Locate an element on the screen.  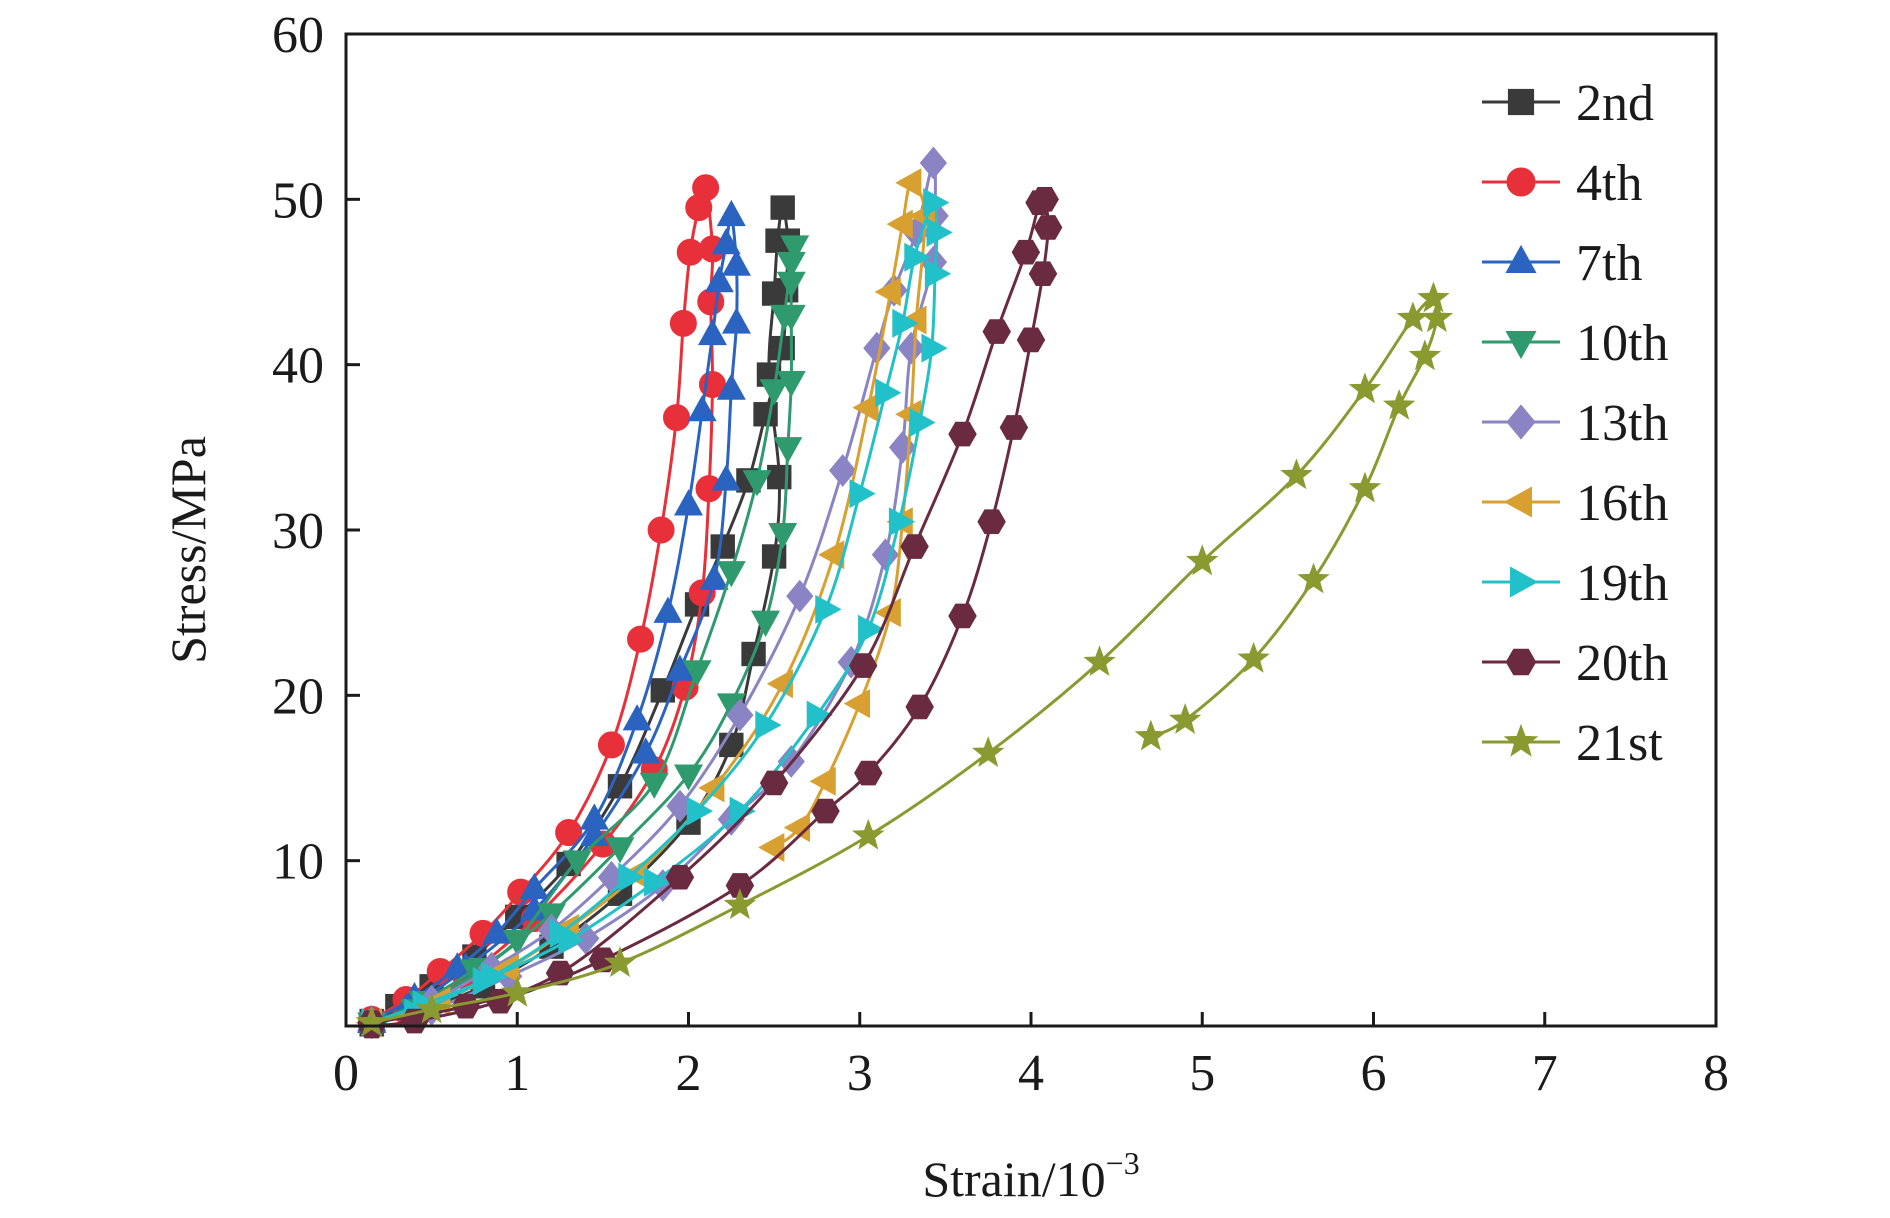
legend-item-20th: 20th is located at coordinates (1575, 663).